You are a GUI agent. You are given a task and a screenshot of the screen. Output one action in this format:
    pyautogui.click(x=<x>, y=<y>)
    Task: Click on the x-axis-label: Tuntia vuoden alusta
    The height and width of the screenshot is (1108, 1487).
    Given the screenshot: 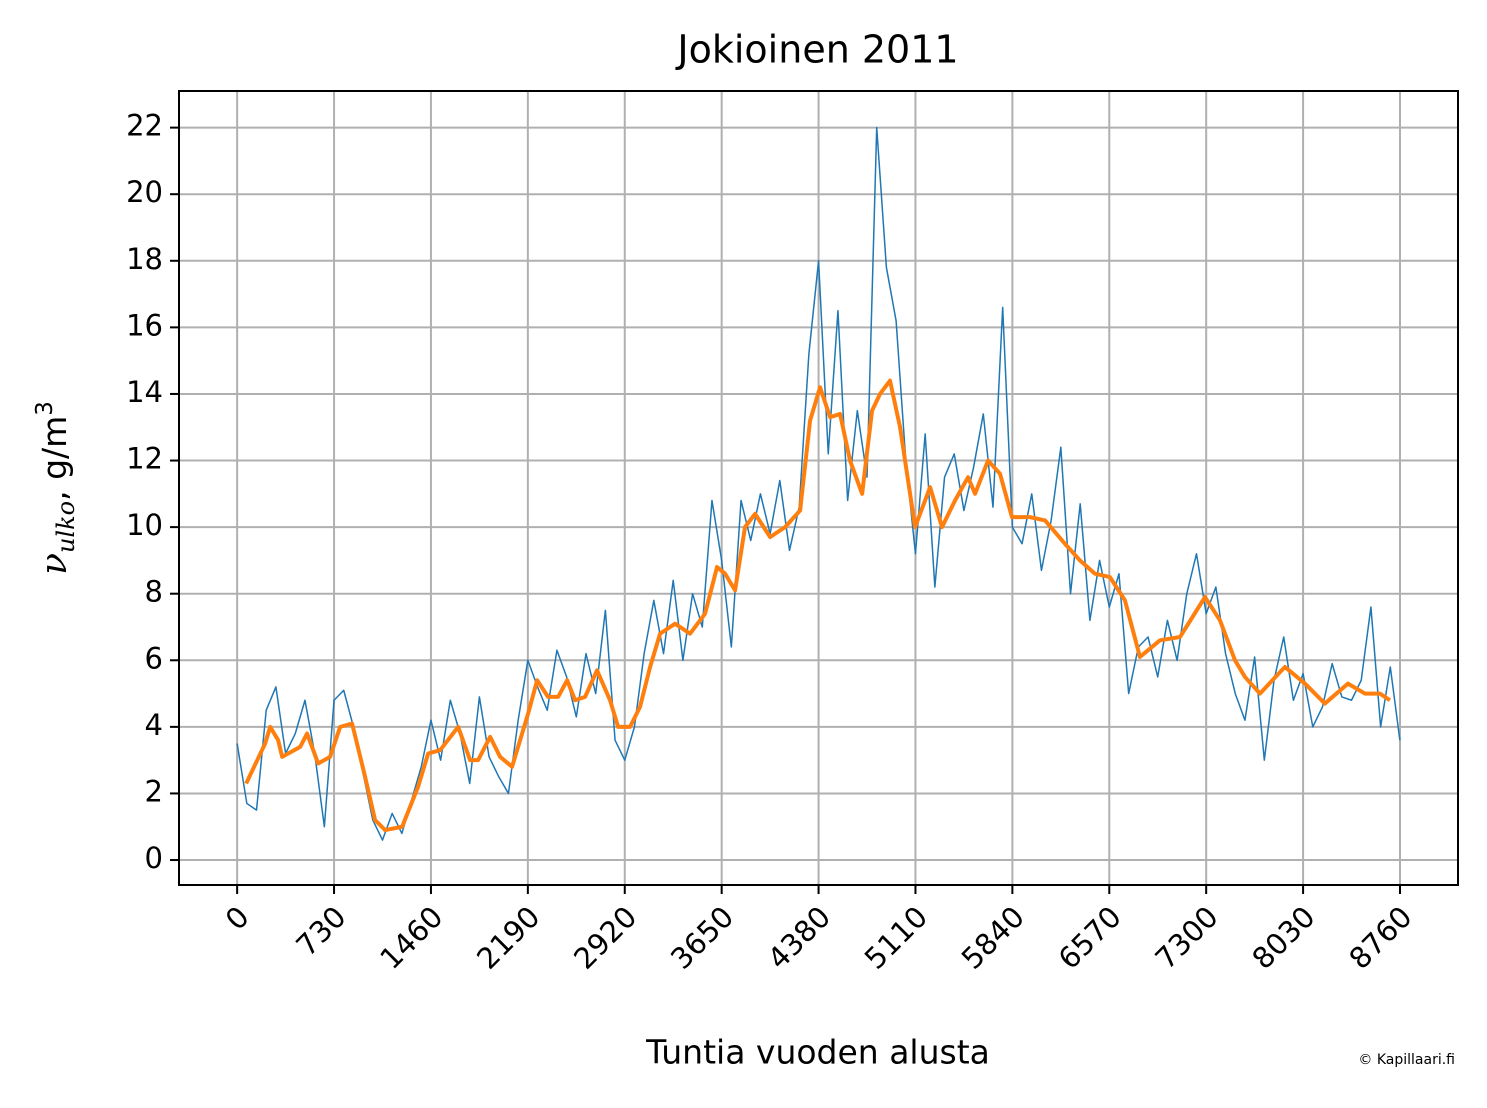 What is the action you would take?
    pyautogui.click(x=817, y=1052)
    